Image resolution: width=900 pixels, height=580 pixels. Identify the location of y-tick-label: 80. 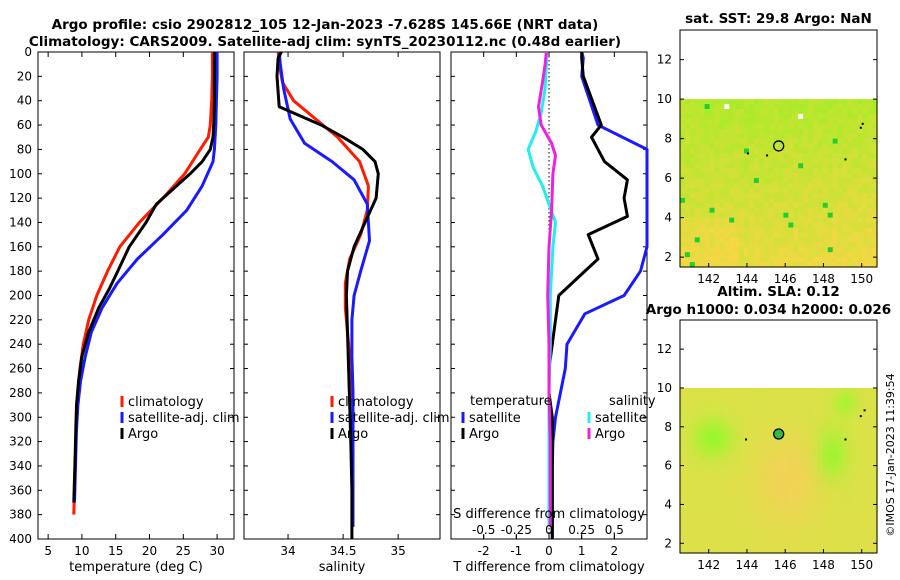
(24, 149).